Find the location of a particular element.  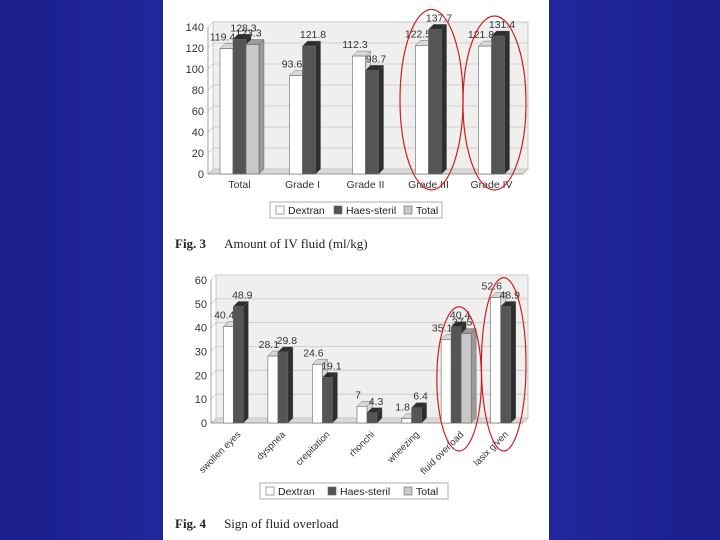

legend: Dextran Haes-steril Total is located at coordinates (354, 491).